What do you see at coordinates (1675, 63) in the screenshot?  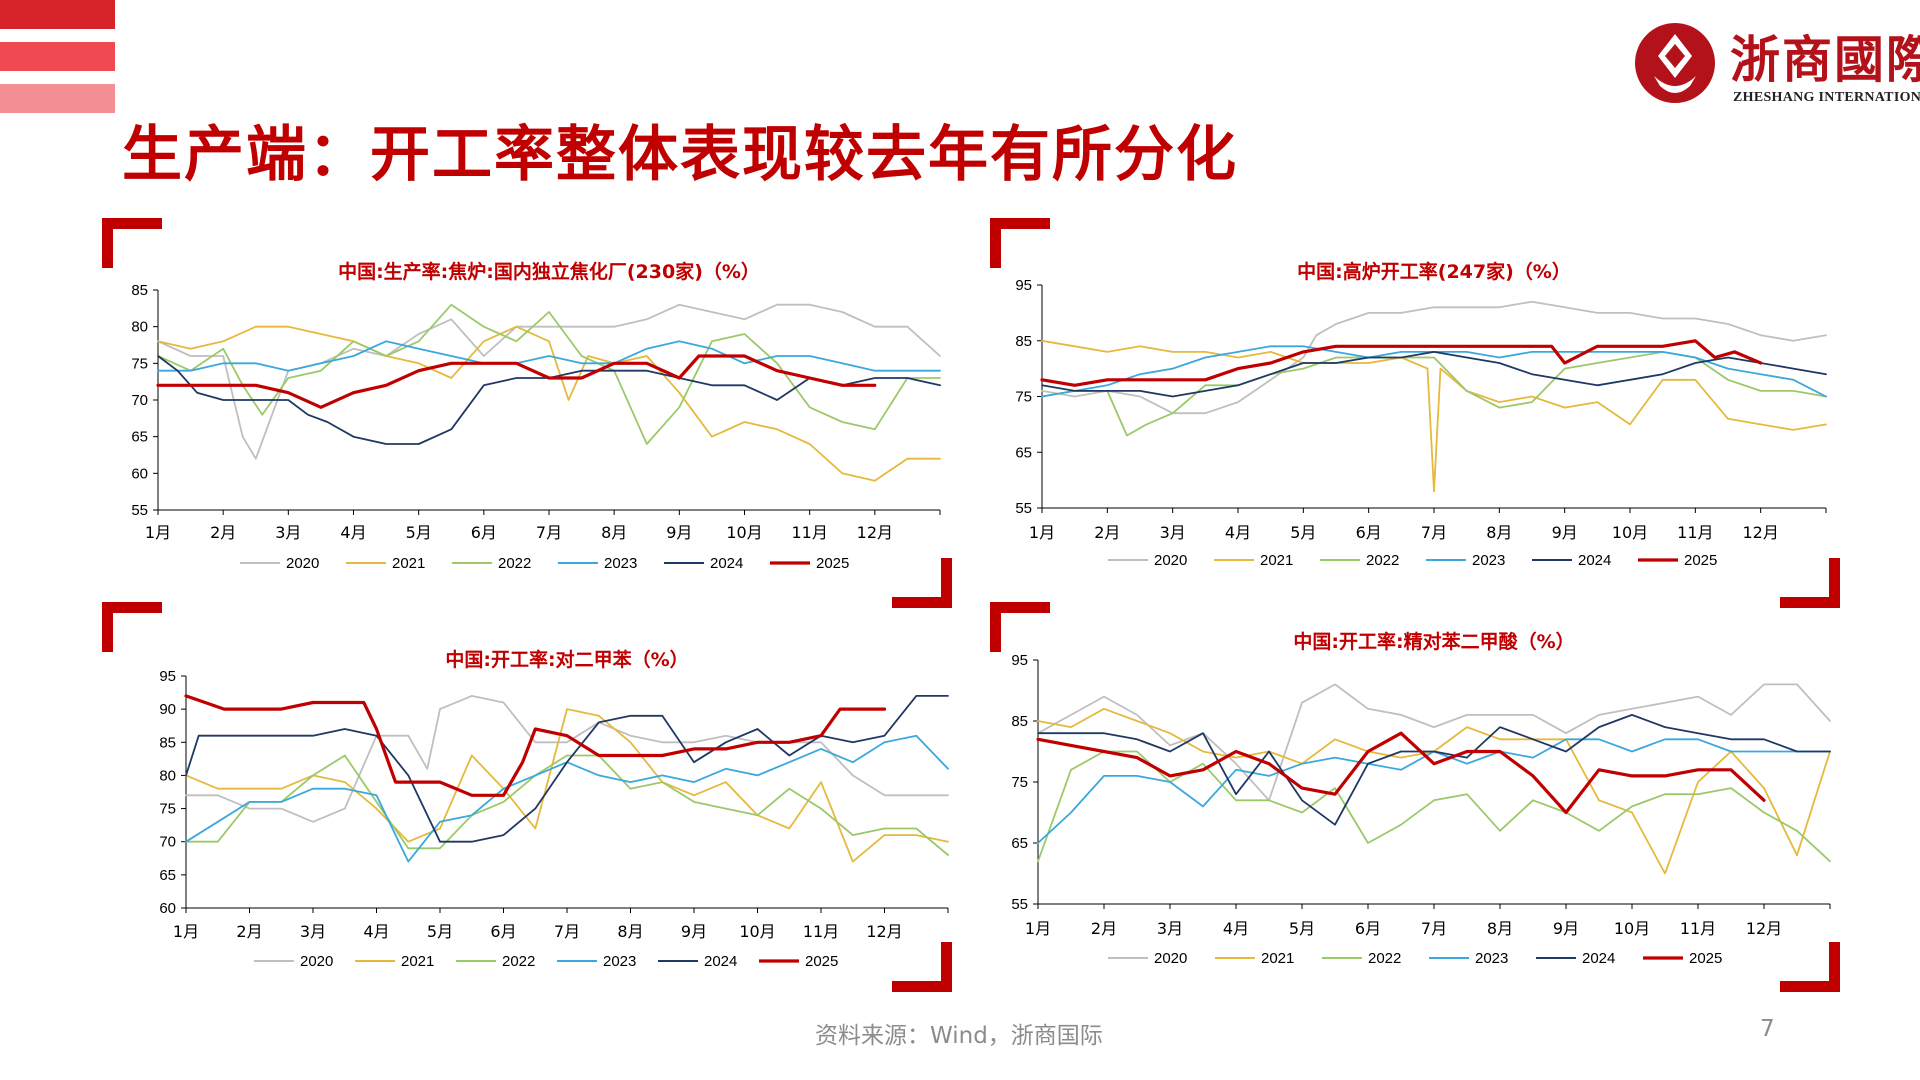 I see `zheshang-logo-icon` at bounding box center [1675, 63].